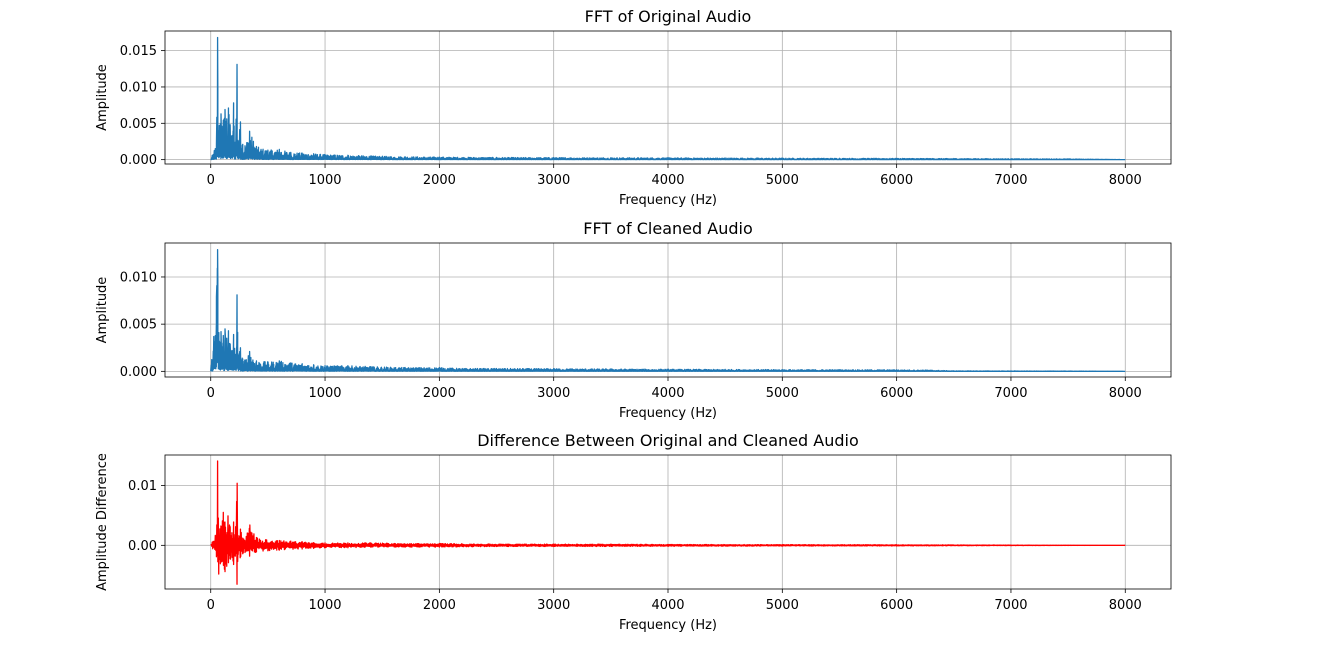 This screenshot has width=1318, height=662. Describe the element at coordinates (668, 16) in the screenshot. I see `chart-title: FFT of Original Audio` at that location.